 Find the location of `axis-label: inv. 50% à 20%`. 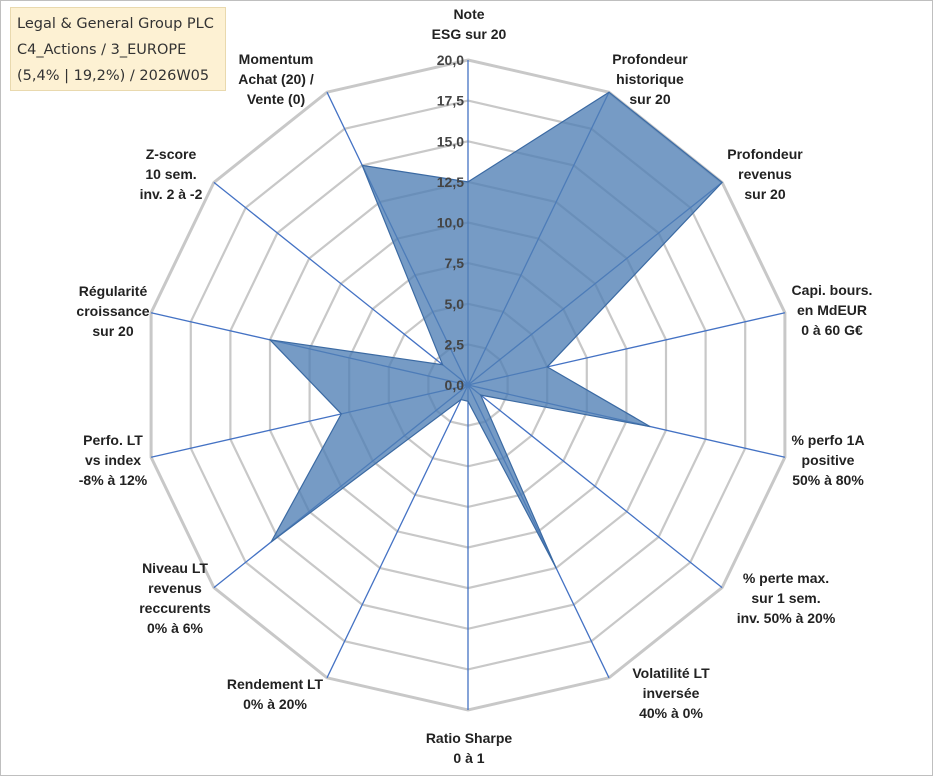

axis-label: inv. 50% à 20% is located at coordinates (786, 618).